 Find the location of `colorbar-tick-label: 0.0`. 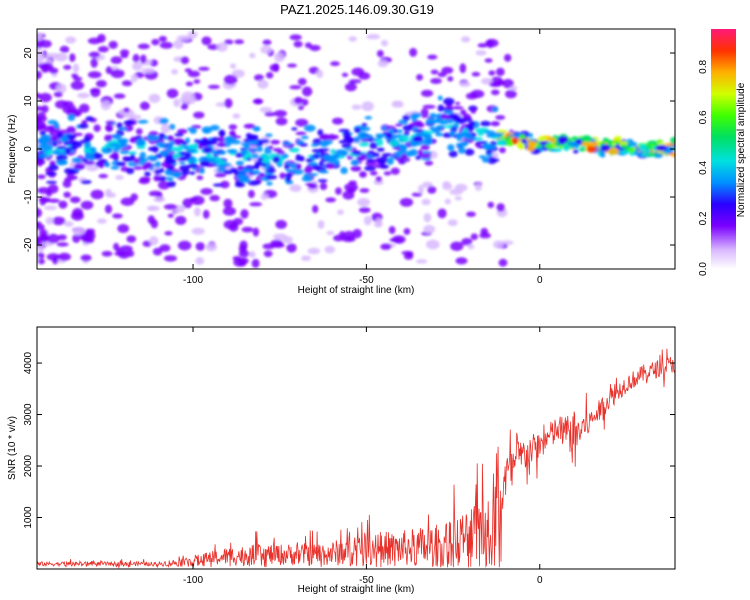

colorbar-tick-label: 0.0 is located at coordinates (703, 269).